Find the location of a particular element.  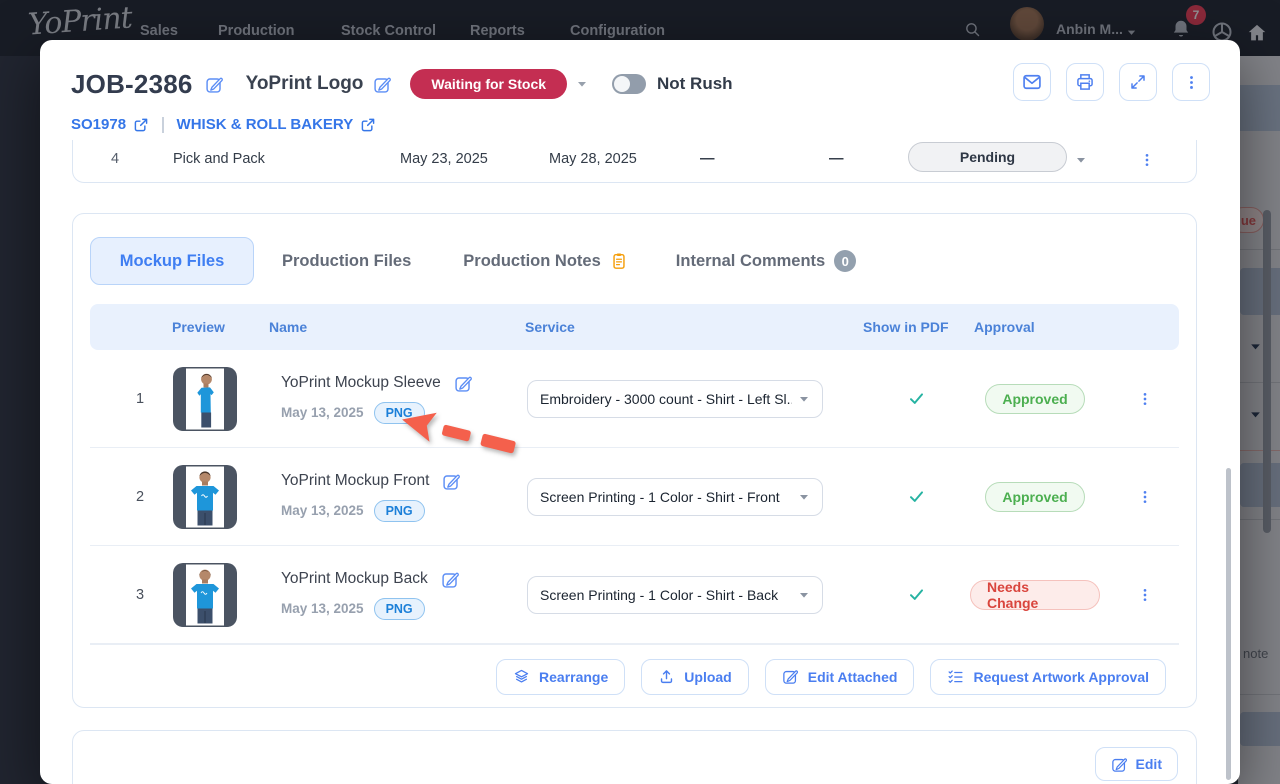

file-name: YoPrint Mockup Back is located at coordinates (354, 578).